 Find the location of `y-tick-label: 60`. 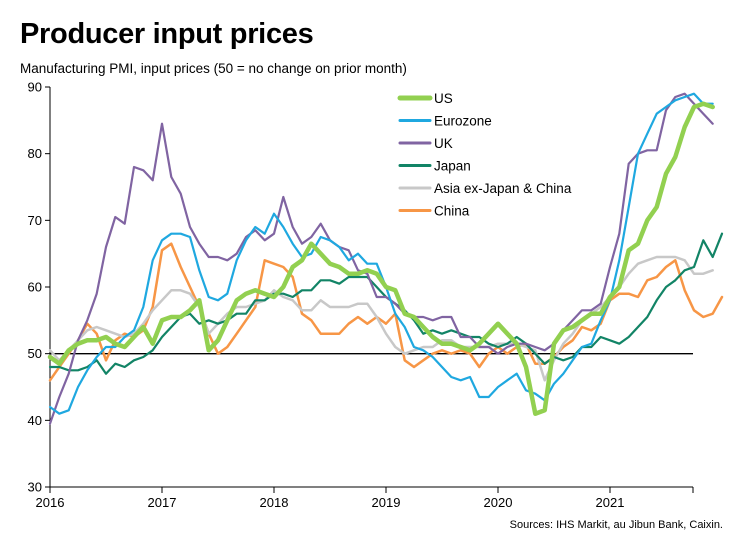

y-tick-label: 60 is located at coordinates (35, 287).